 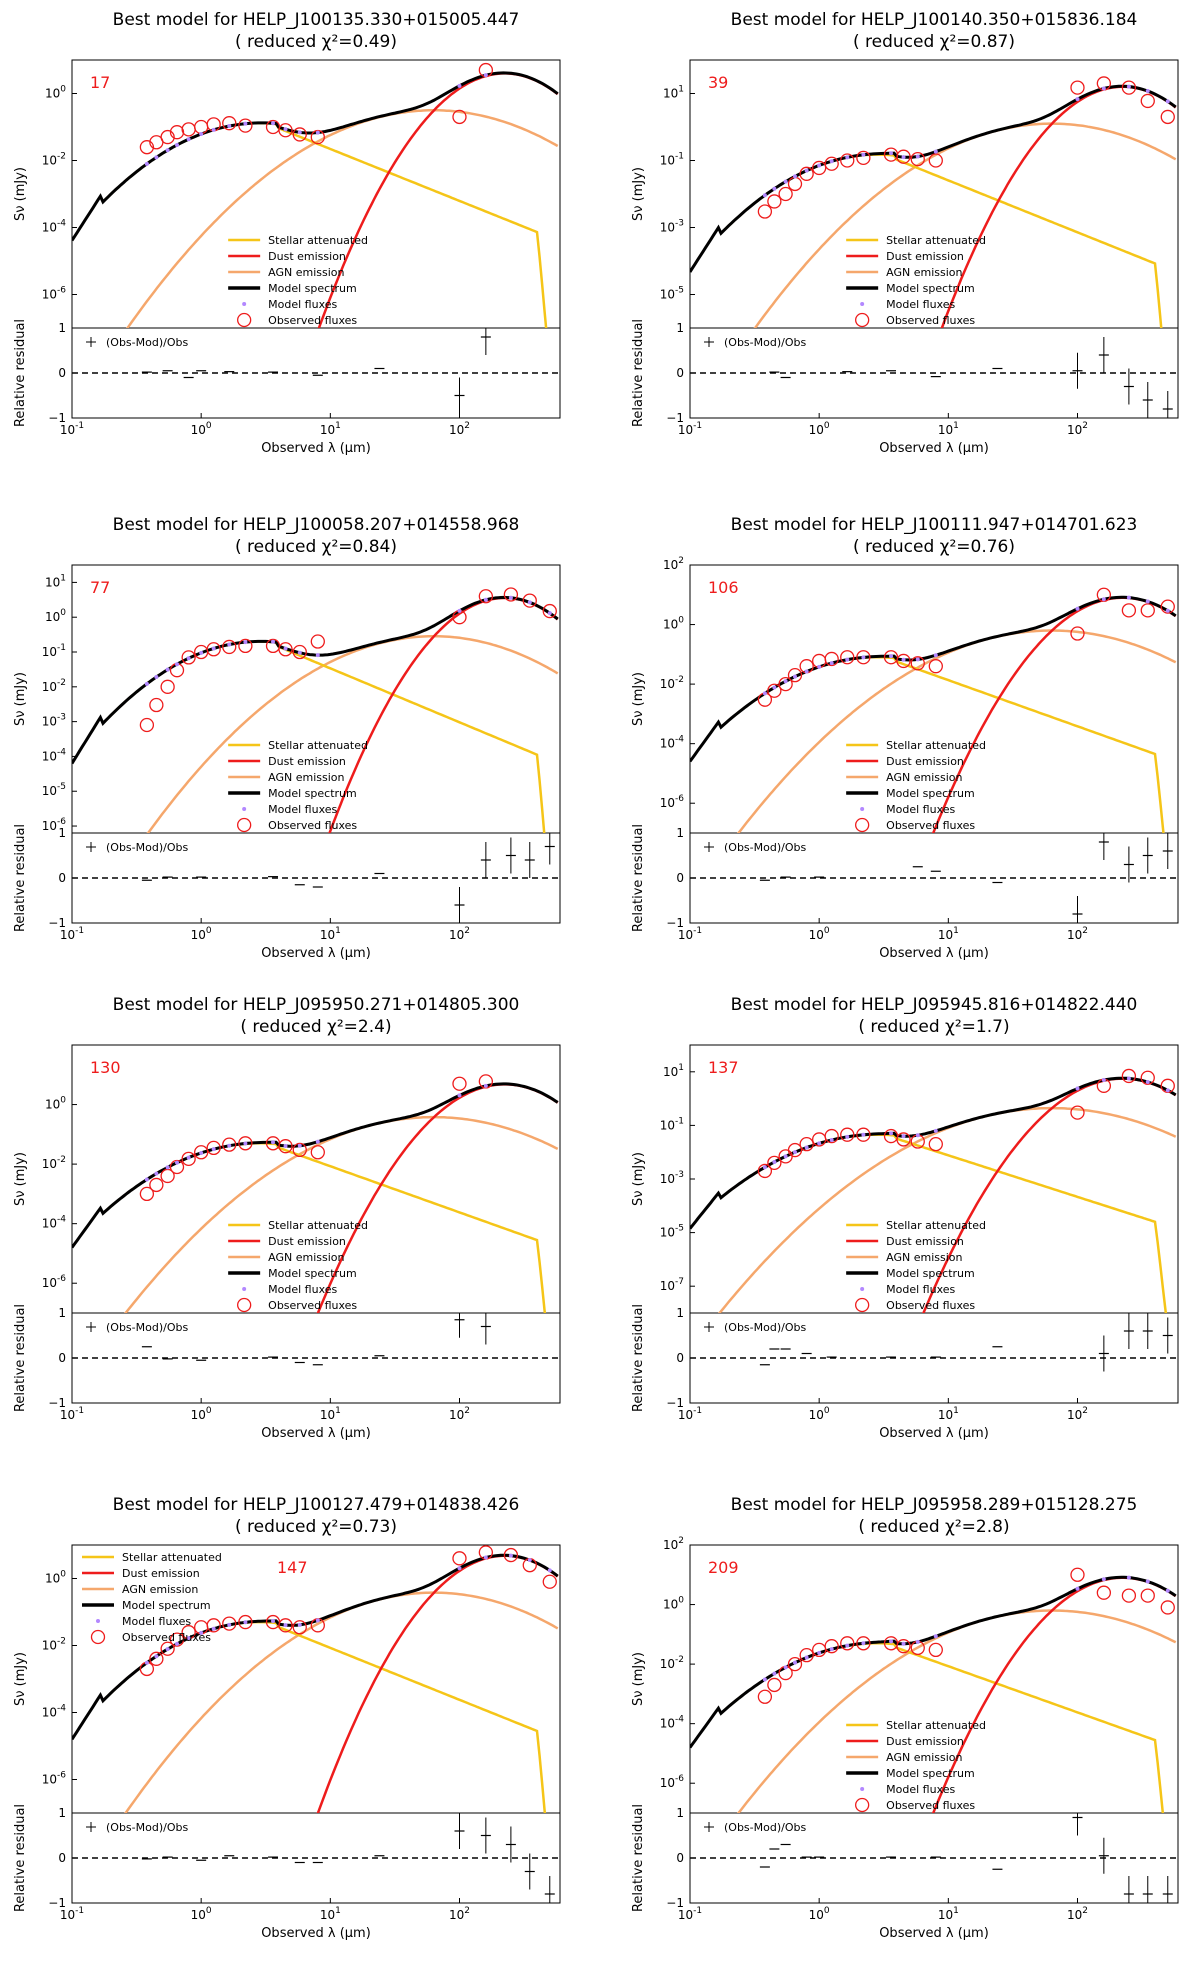 What do you see at coordinates (934, 547) in the screenshot?
I see `chart-subtitle: ( reduced χ²=0.76)` at bounding box center [934, 547].